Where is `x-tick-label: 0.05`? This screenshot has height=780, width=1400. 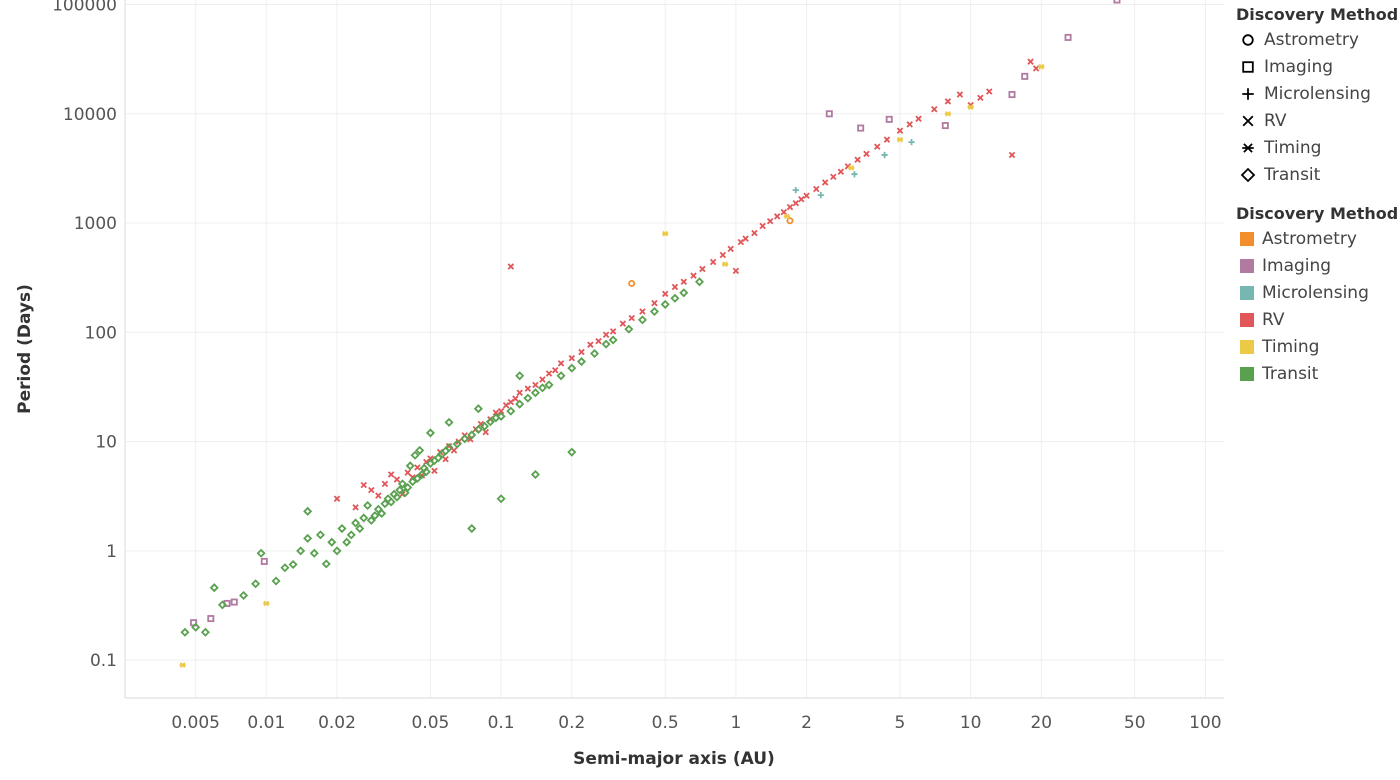 x-tick-label: 0.05 is located at coordinates (431, 723).